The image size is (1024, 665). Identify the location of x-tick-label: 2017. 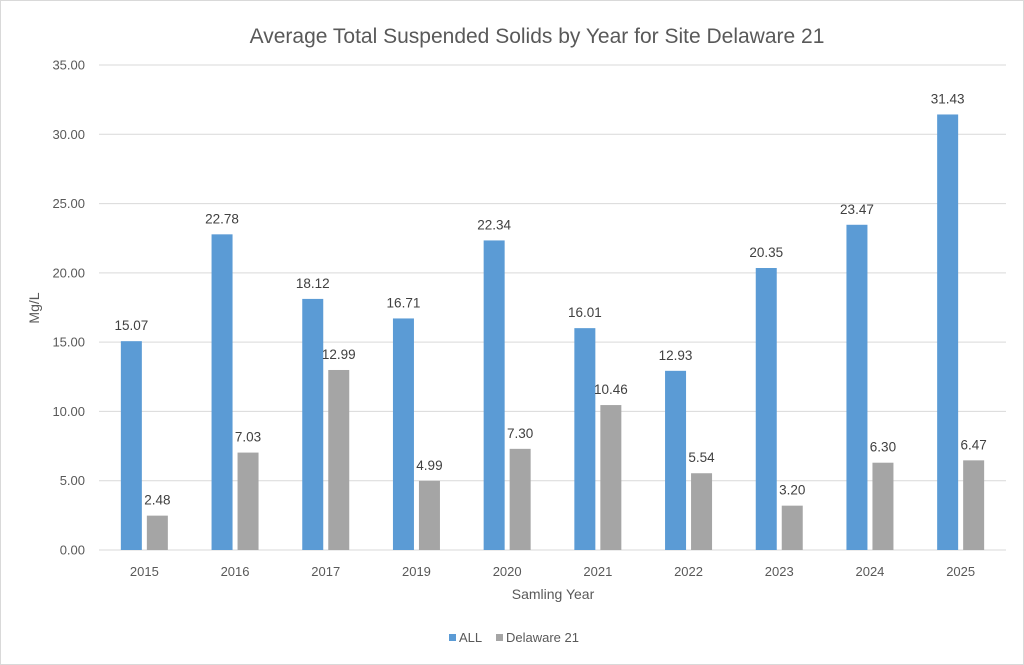
(325, 571).